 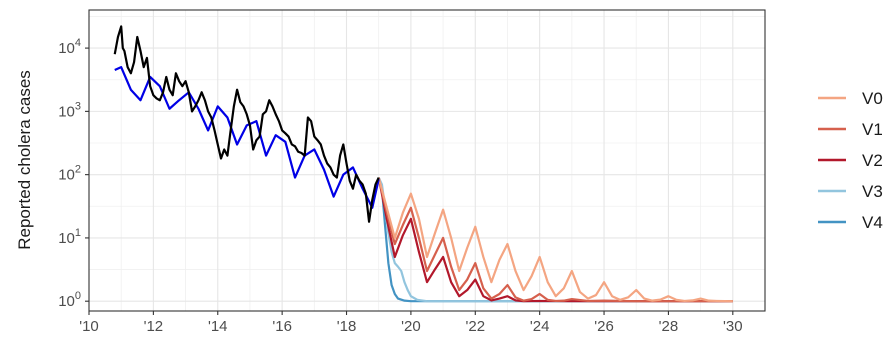 What do you see at coordinates (69, 174) in the screenshot?
I see `y-tick-label: 10²` at bounding box center [69, 174].